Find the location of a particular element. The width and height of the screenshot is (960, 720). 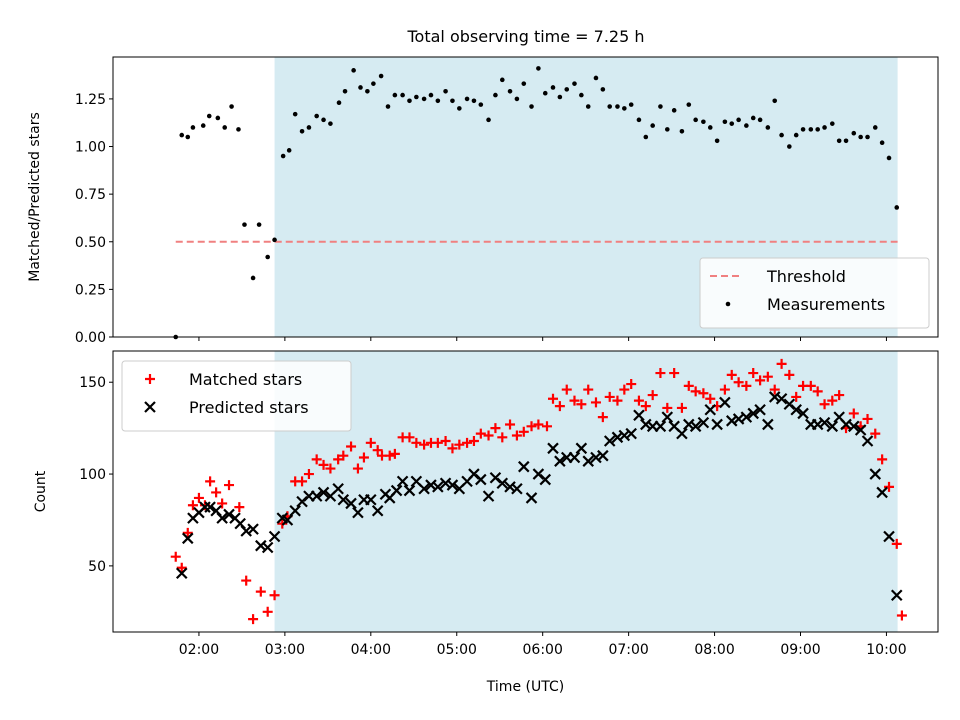

x-tick-label: 04:00 is located at coordinates (371, 650).